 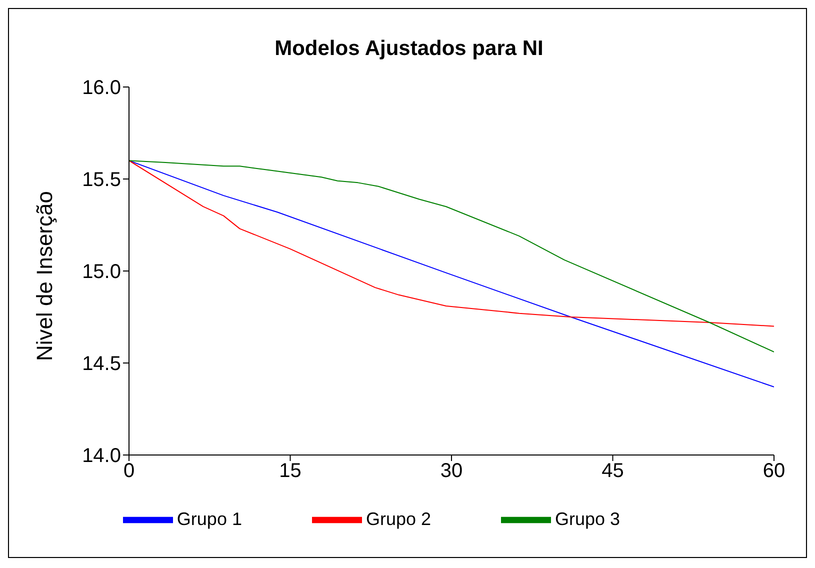 I want to click on y-tick-label: 16.0, so click(x=101, y=88).